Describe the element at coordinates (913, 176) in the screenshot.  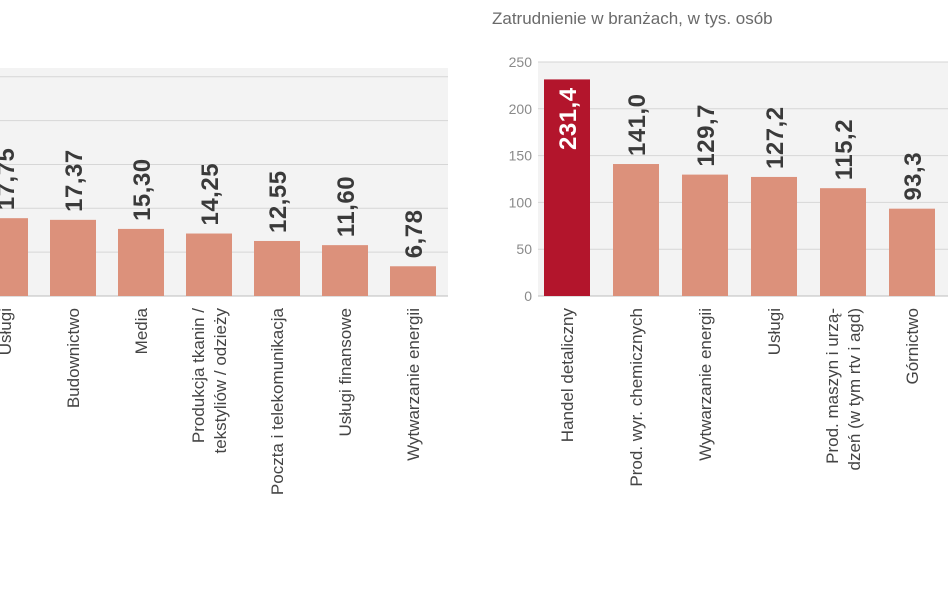
I see `value-label: 93,3` at that location.